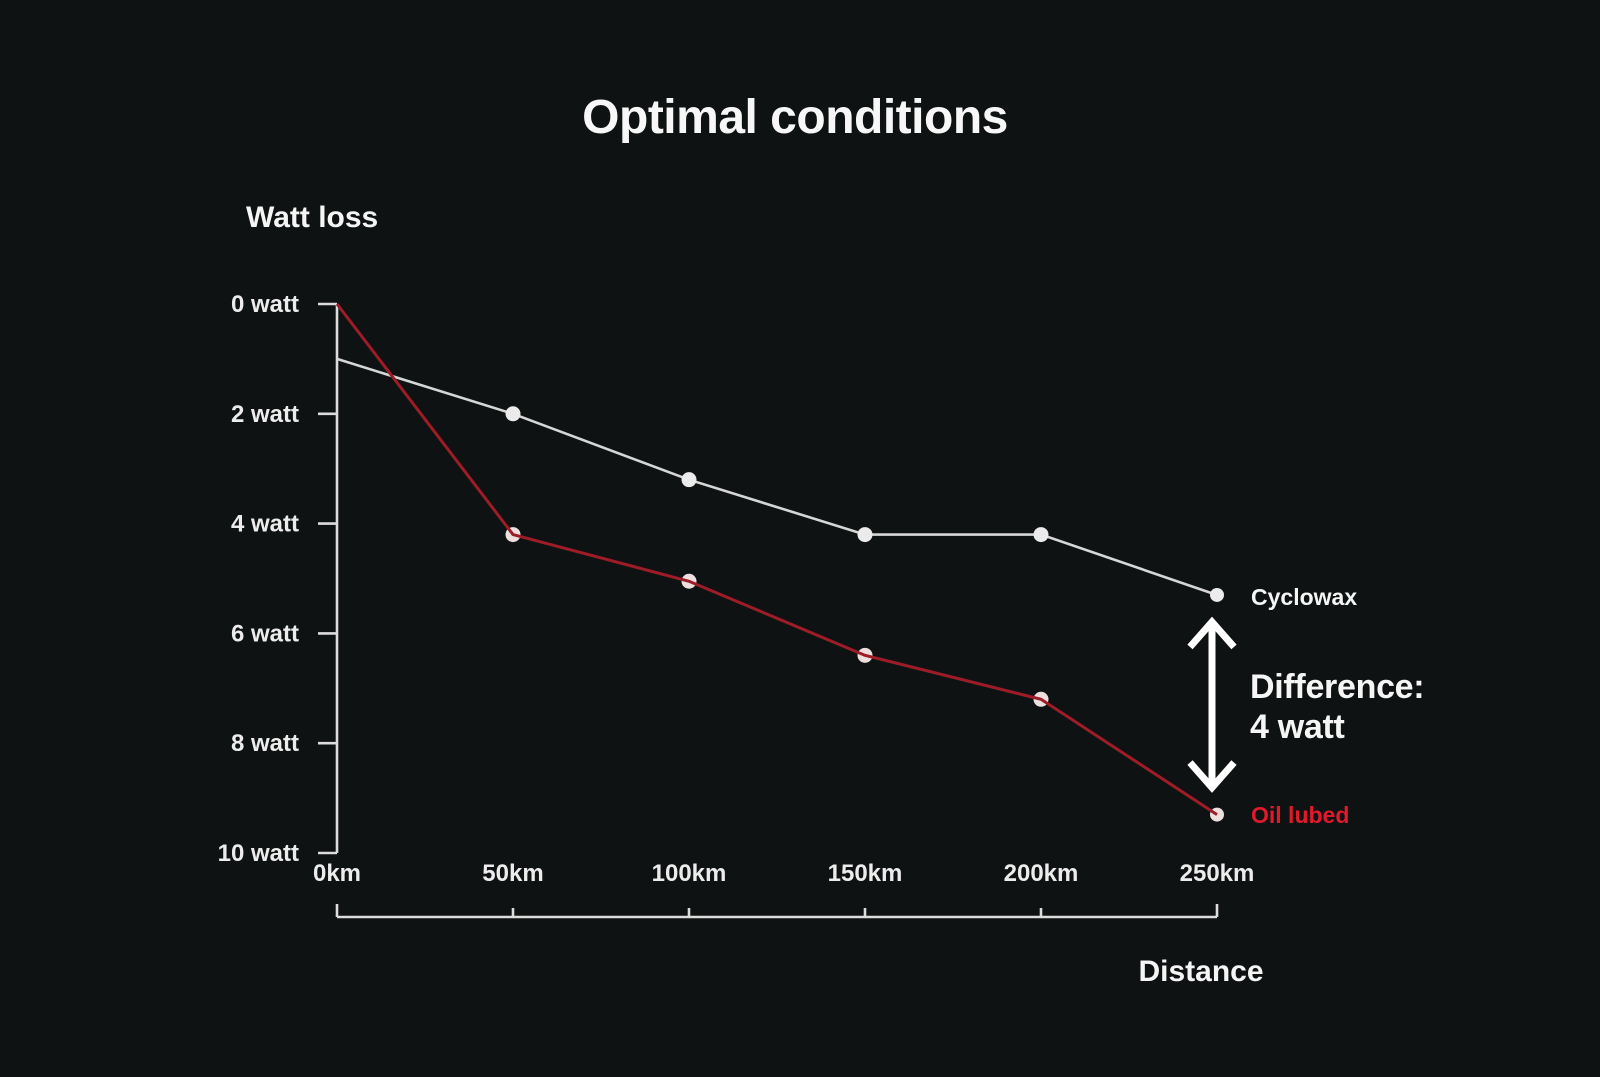 Image resolution: width=1600 pixels, height=1077 pixels. What do you see at coordinates (777, 477) in the screenshot?
I see `cyclowax-line` at bounding box center [777, 477].